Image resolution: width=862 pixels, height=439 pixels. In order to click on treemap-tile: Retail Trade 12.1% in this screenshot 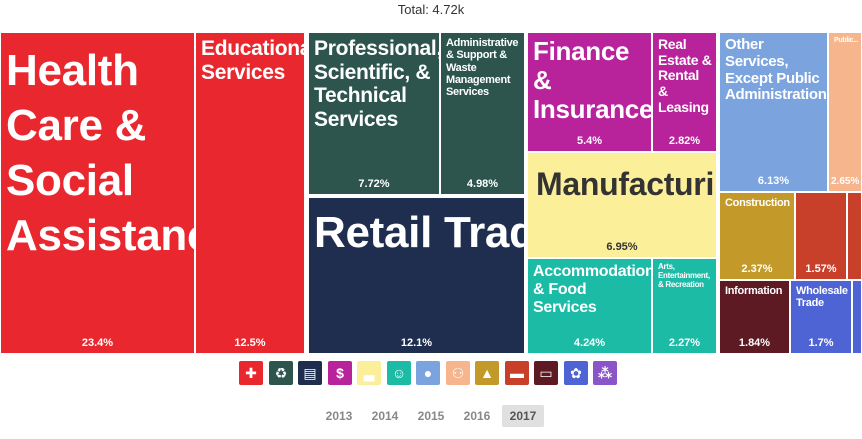, I will do `click(416, 275)`.